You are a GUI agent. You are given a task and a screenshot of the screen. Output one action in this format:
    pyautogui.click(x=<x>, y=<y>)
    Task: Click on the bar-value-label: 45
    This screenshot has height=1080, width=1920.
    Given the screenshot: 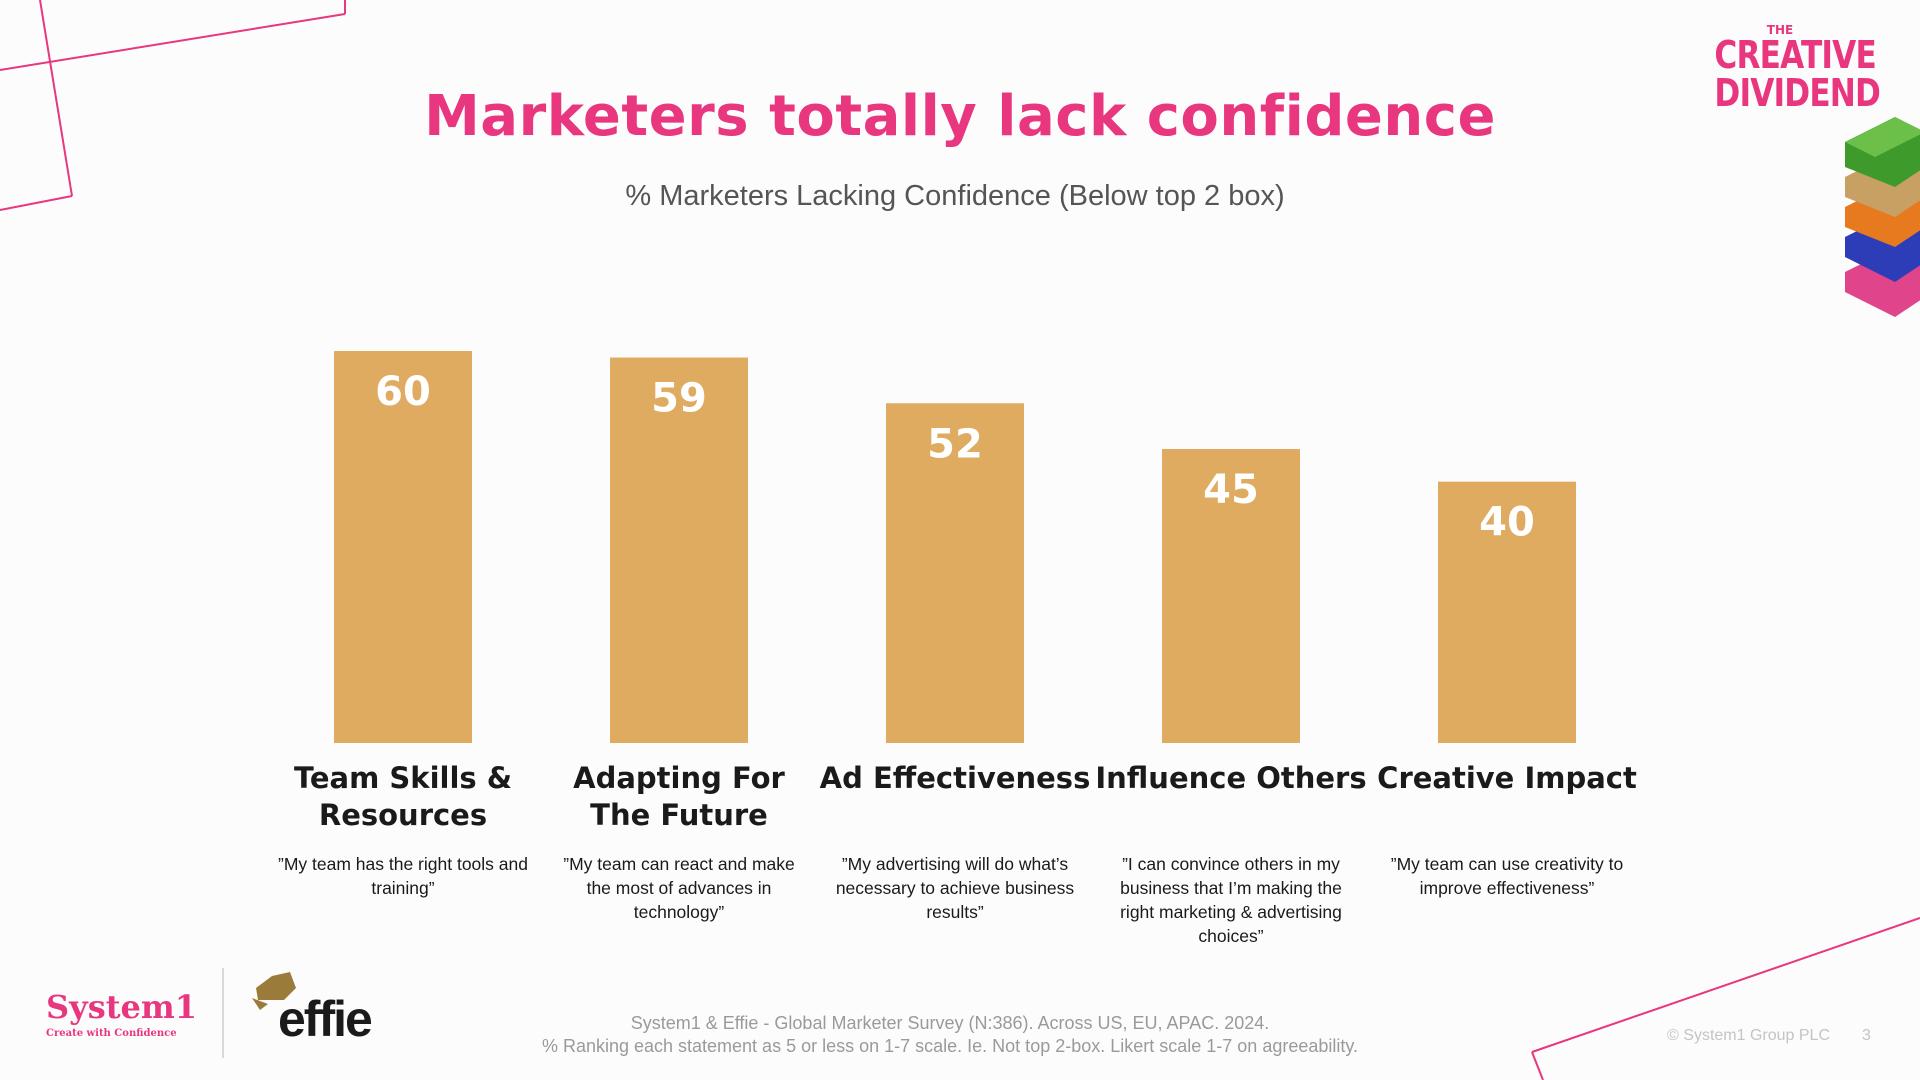 What is the action you would take?
    pyautogui.click(x=1231, y=490)
    